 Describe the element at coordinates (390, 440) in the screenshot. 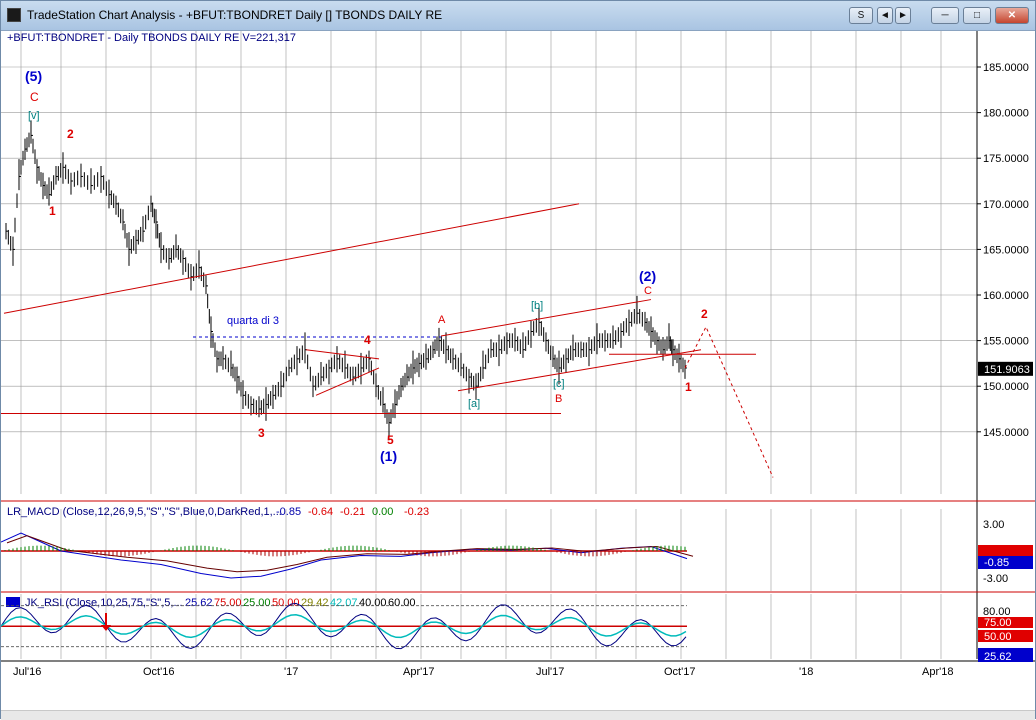

I see `wave-label: 5` at that location.